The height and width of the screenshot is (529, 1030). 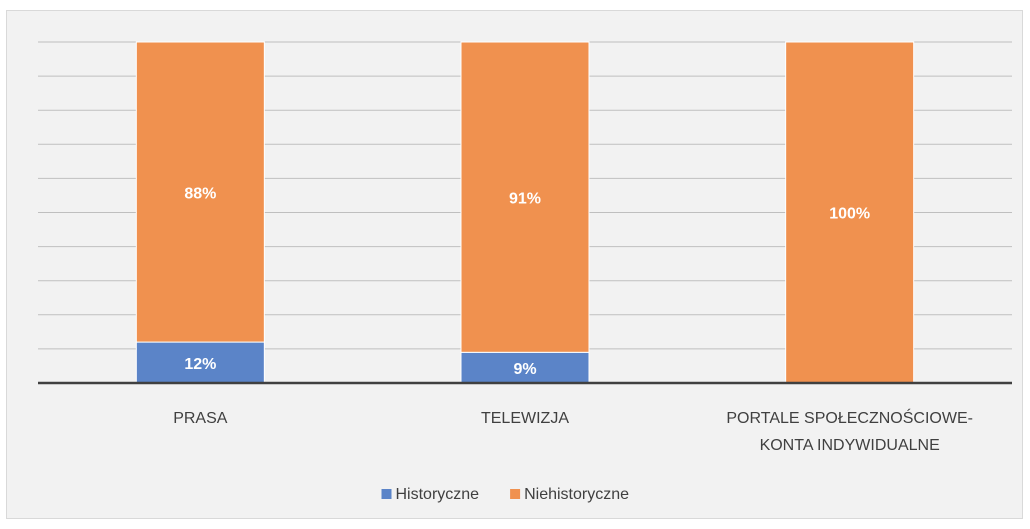 I want to click on x-tick-label: TELEWIZJA, so click(x=524, y=418).